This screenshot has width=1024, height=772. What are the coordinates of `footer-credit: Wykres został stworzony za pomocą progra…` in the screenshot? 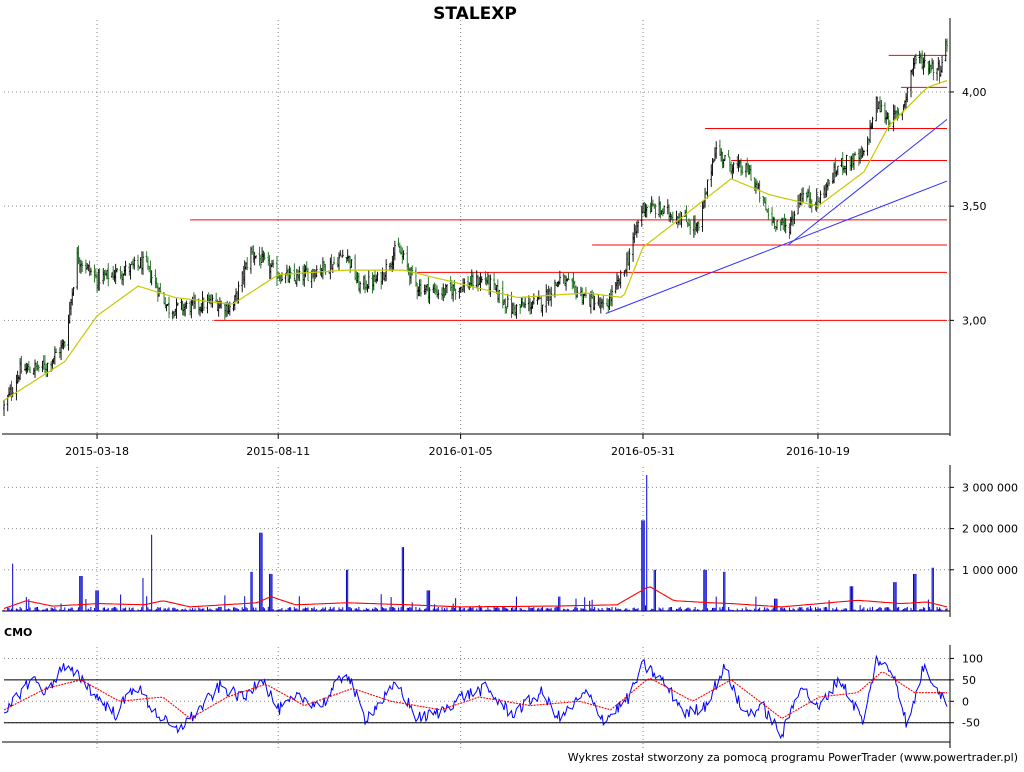 It's located at (793, 757).